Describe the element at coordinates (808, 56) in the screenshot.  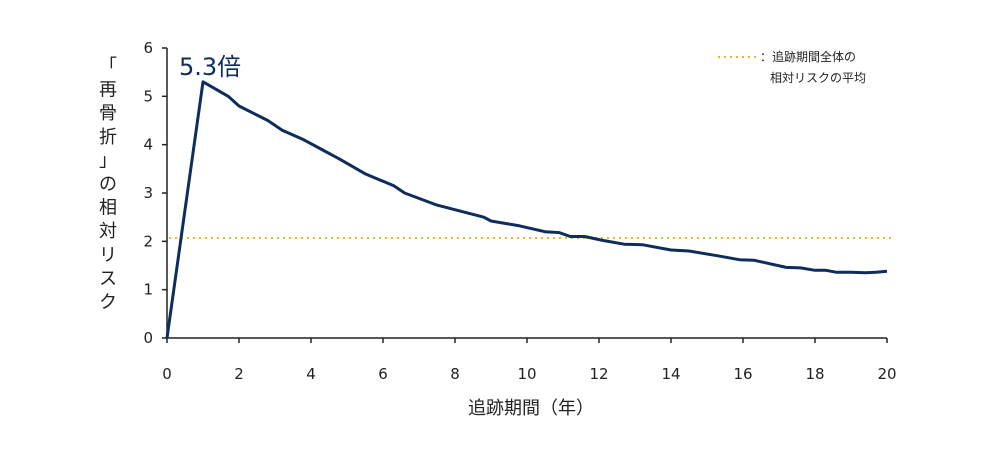
I see `legend-label-line1: ：追跡期間全体の` at that location.